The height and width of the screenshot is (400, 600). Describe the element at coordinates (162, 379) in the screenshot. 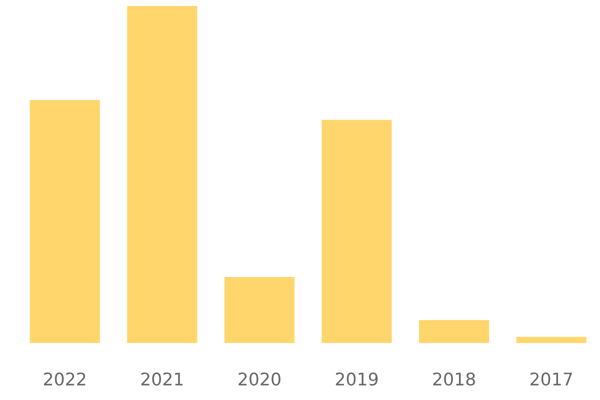

I see `x-tick-label: 2021` at that location.